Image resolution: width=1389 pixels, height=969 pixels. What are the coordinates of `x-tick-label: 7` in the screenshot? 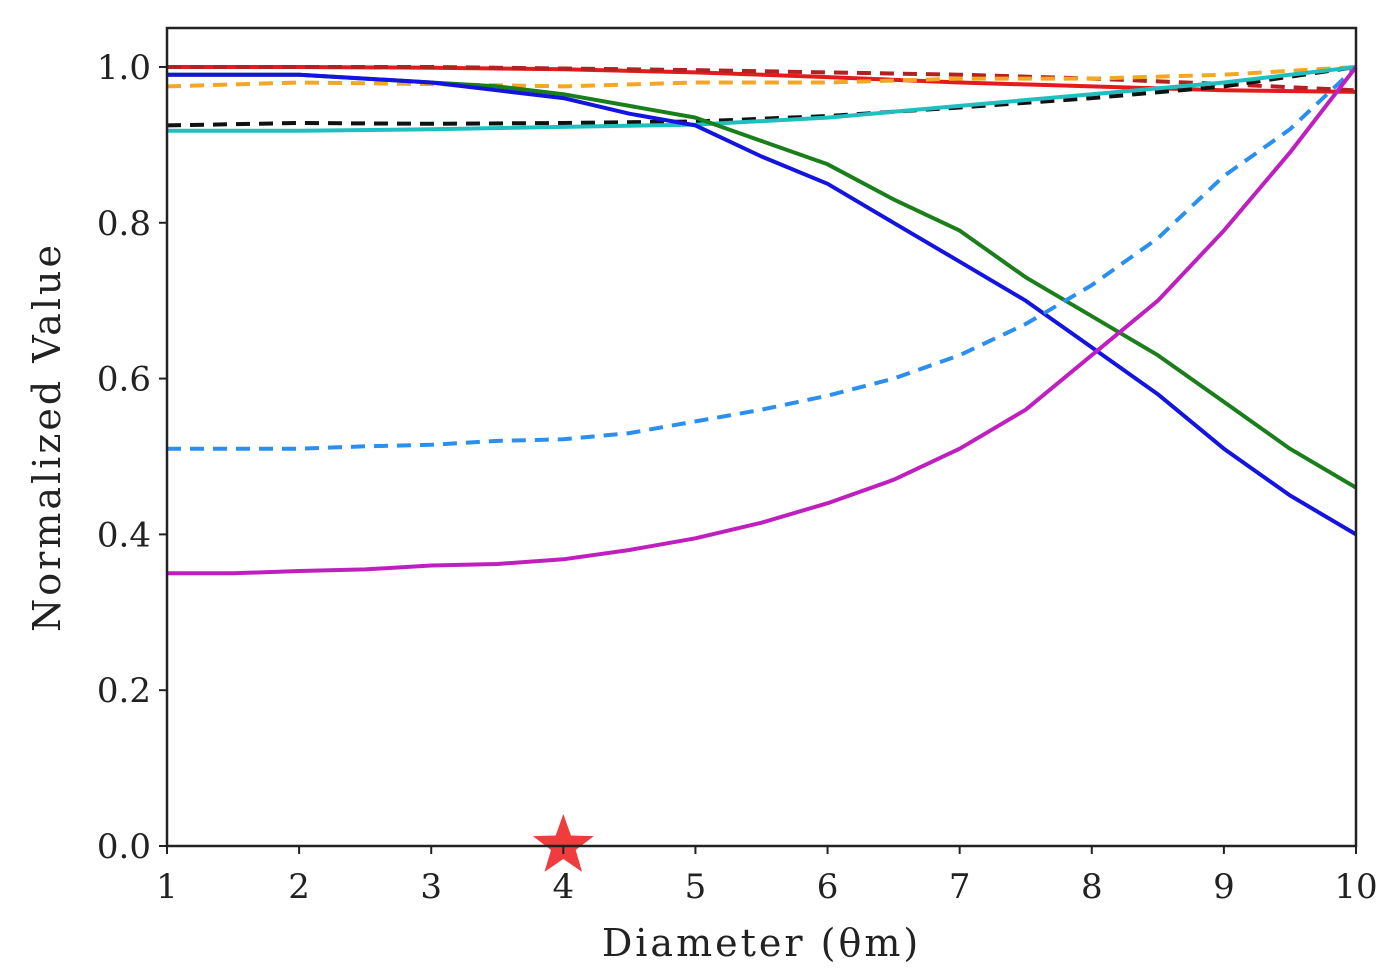 It's located at (960, 887).